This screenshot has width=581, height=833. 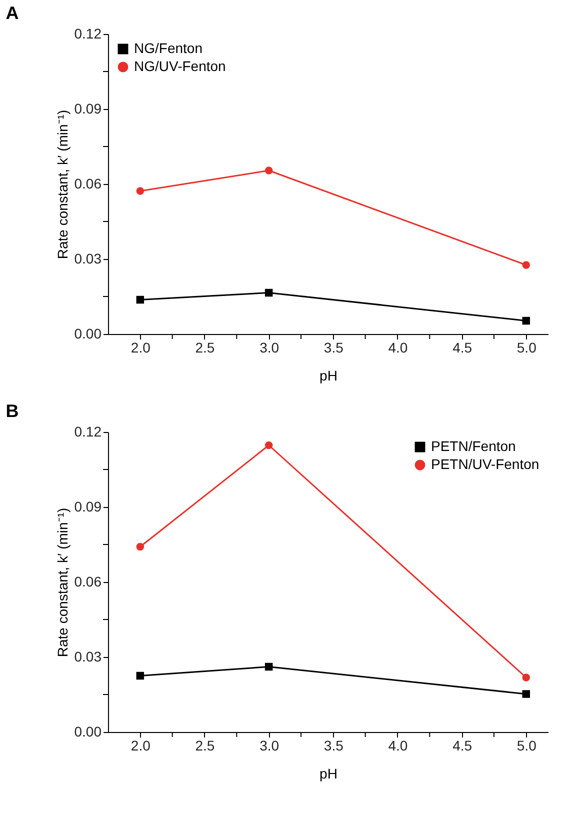 I want to click on legend-label: PETN/UV-Fenton, so click(x=485, y=464).